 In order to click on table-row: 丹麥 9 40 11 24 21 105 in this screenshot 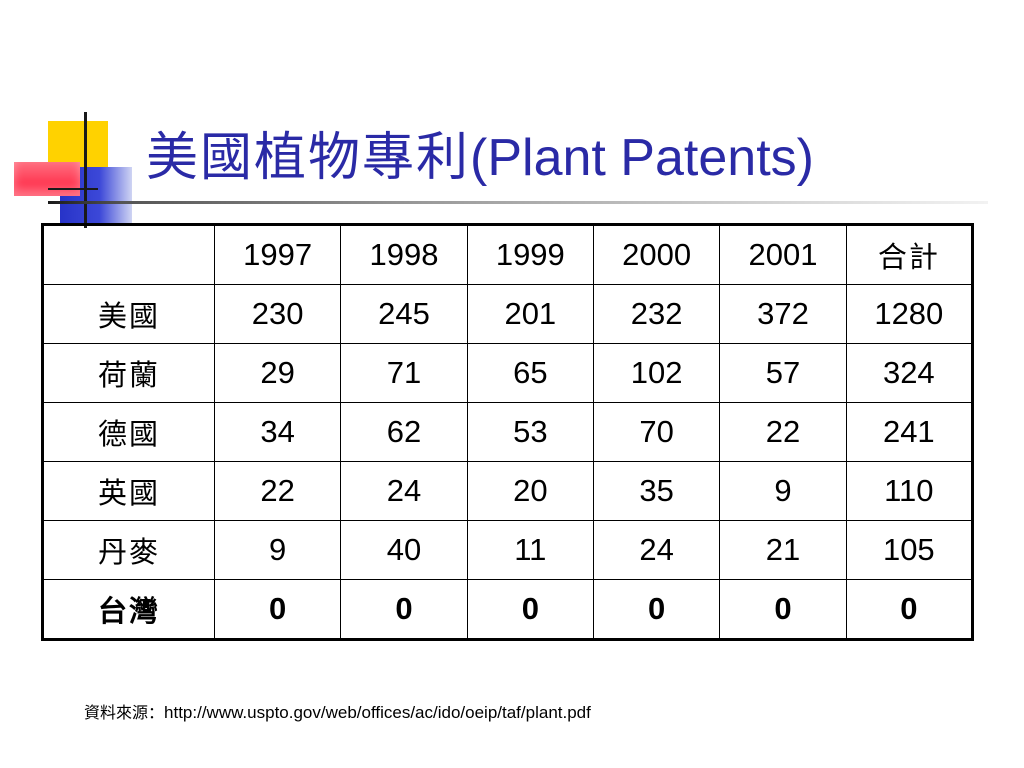, I will do `click(508, 550)`.